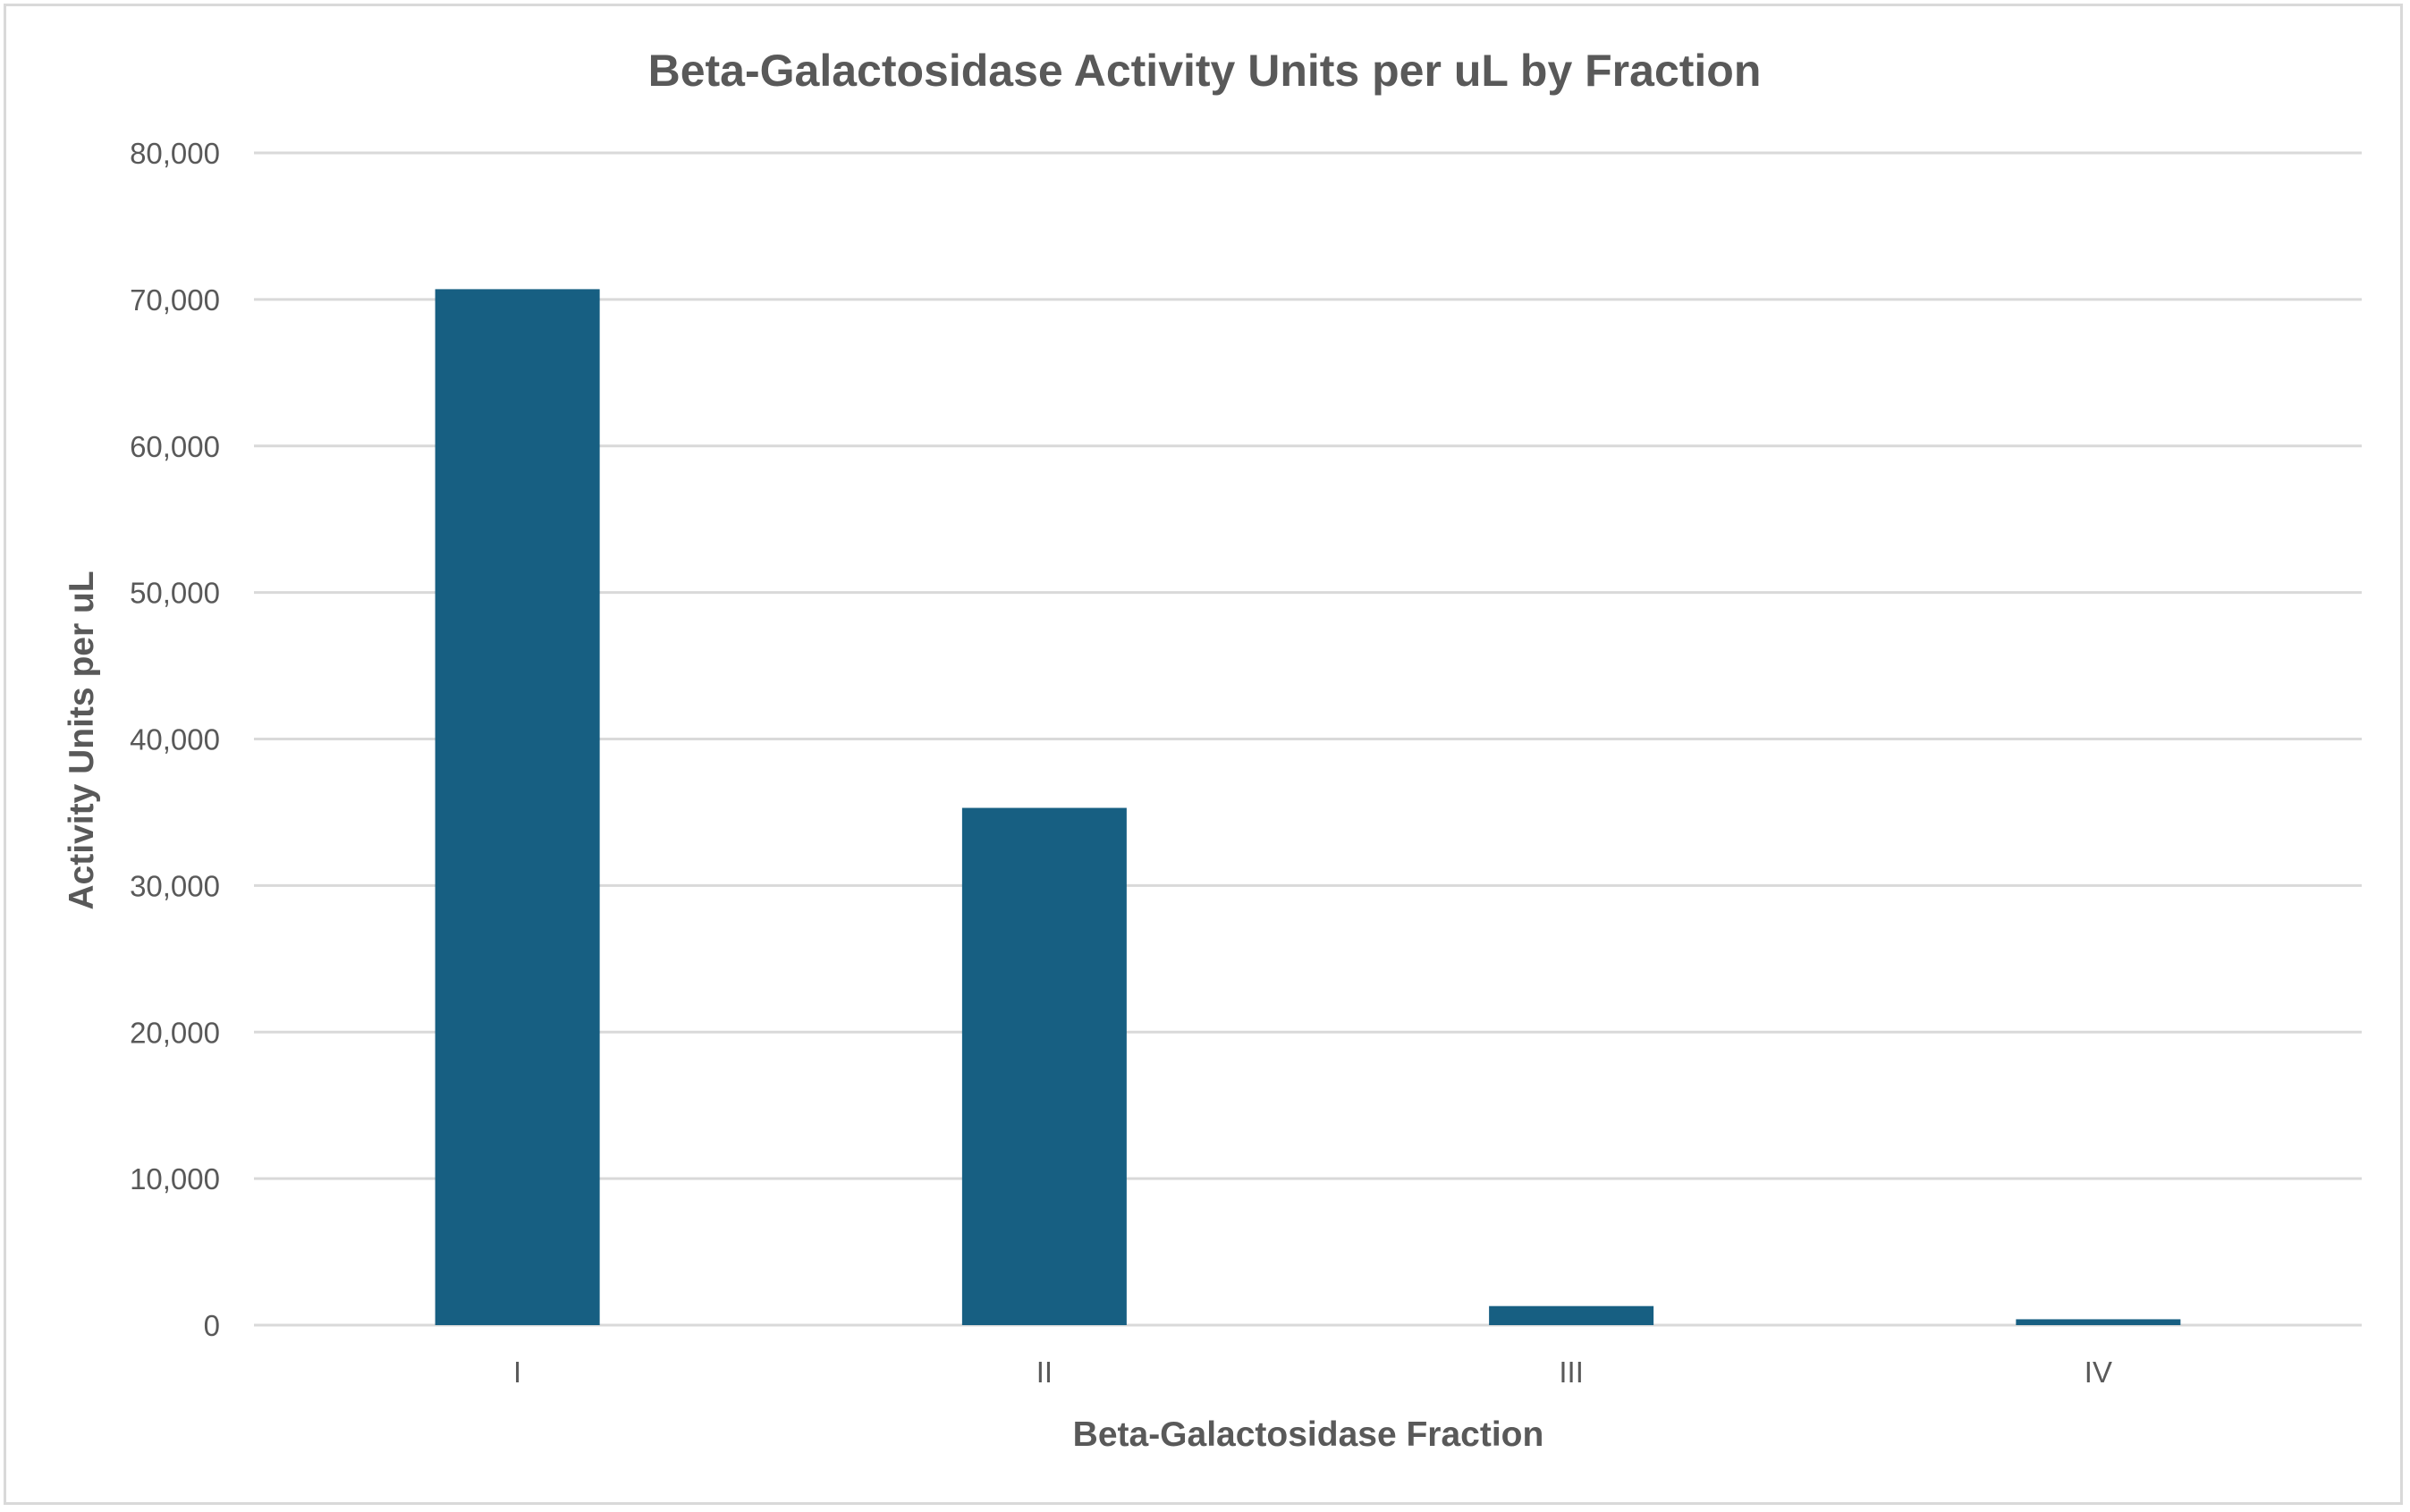  What do you see at coordinates (175, 886) in the screenshot?
I see `y-tick-label: 30,000` at bounding box center [175, 886].